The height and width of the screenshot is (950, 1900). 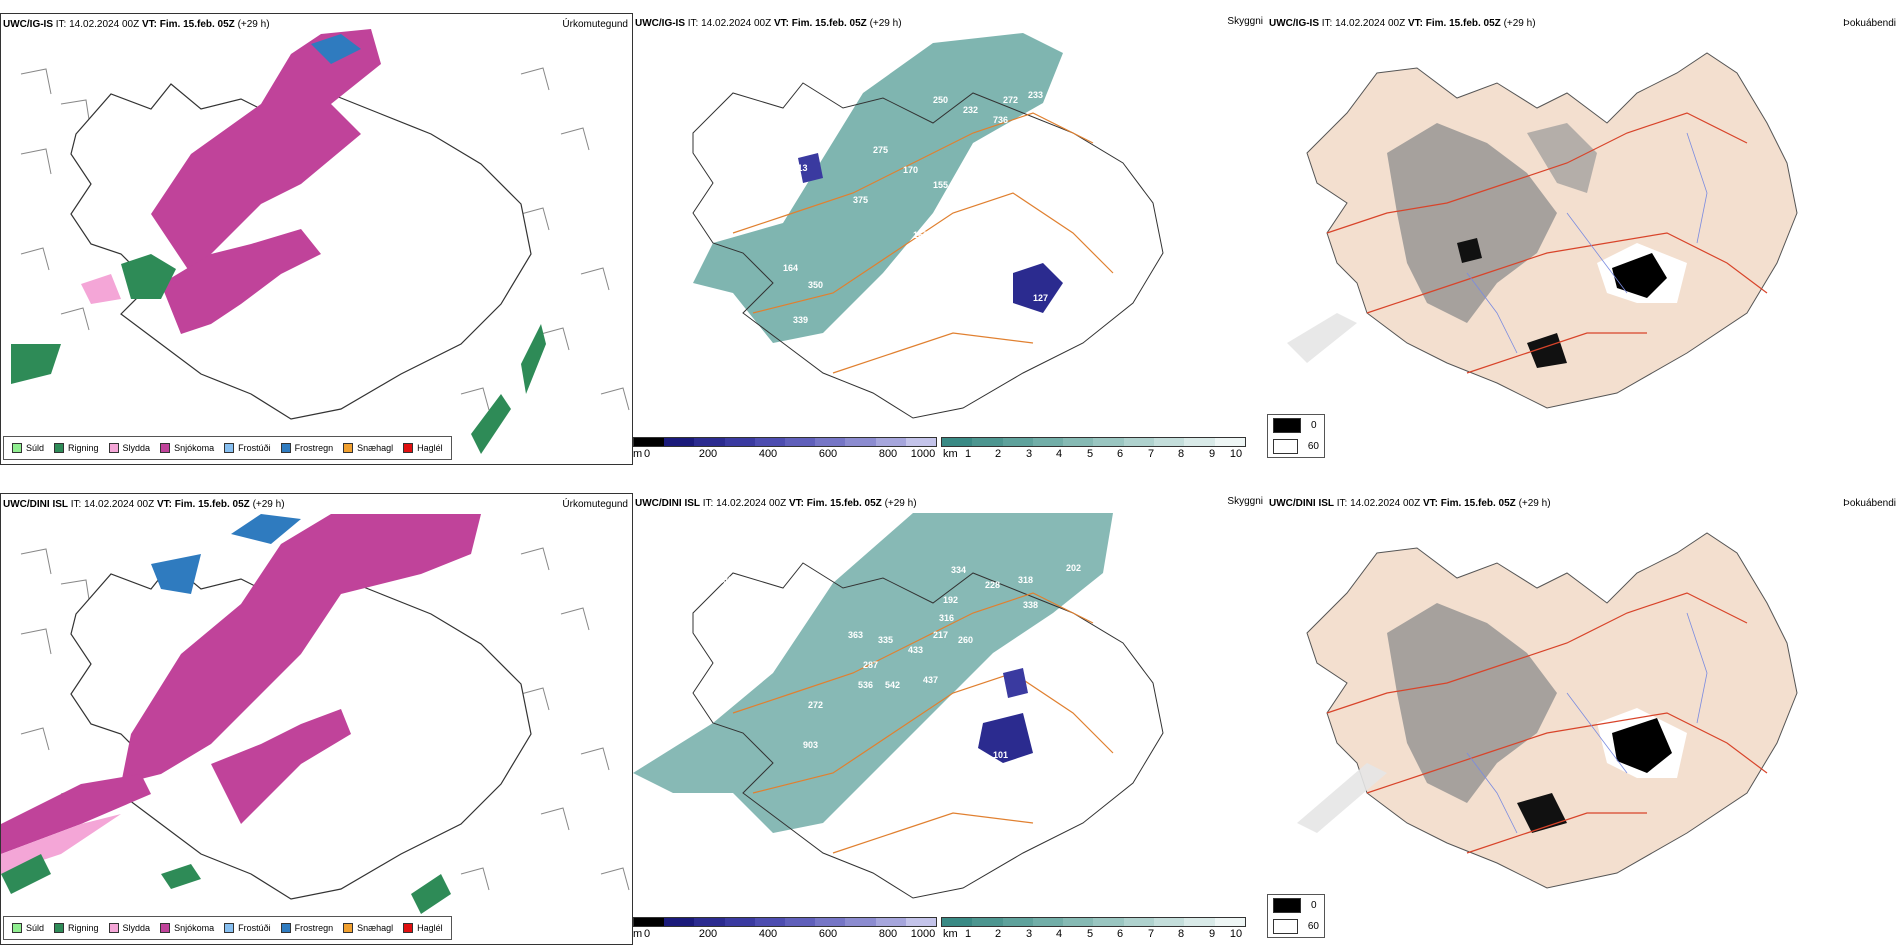 I want to click on map-value-label: 167, so click(x=980, y=275).